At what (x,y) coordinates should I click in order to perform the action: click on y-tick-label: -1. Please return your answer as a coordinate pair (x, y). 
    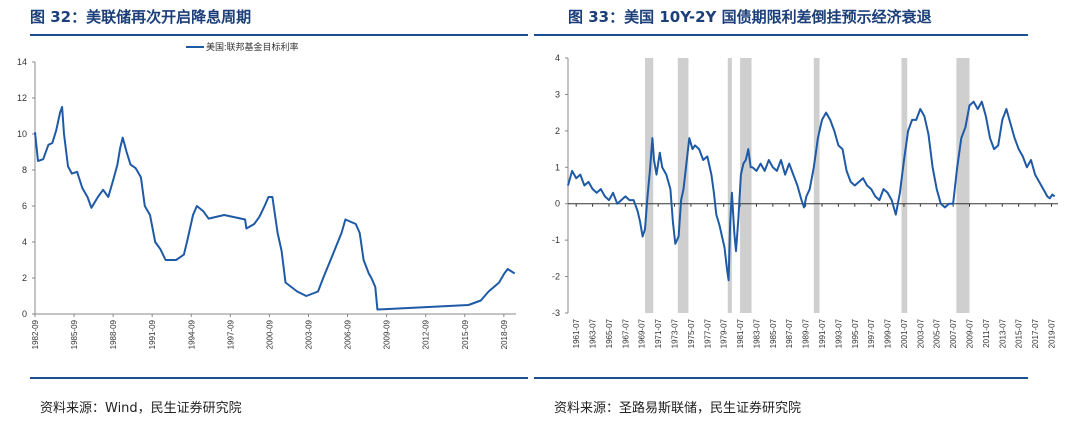
    Looking at the image, I should click on (556, 240).